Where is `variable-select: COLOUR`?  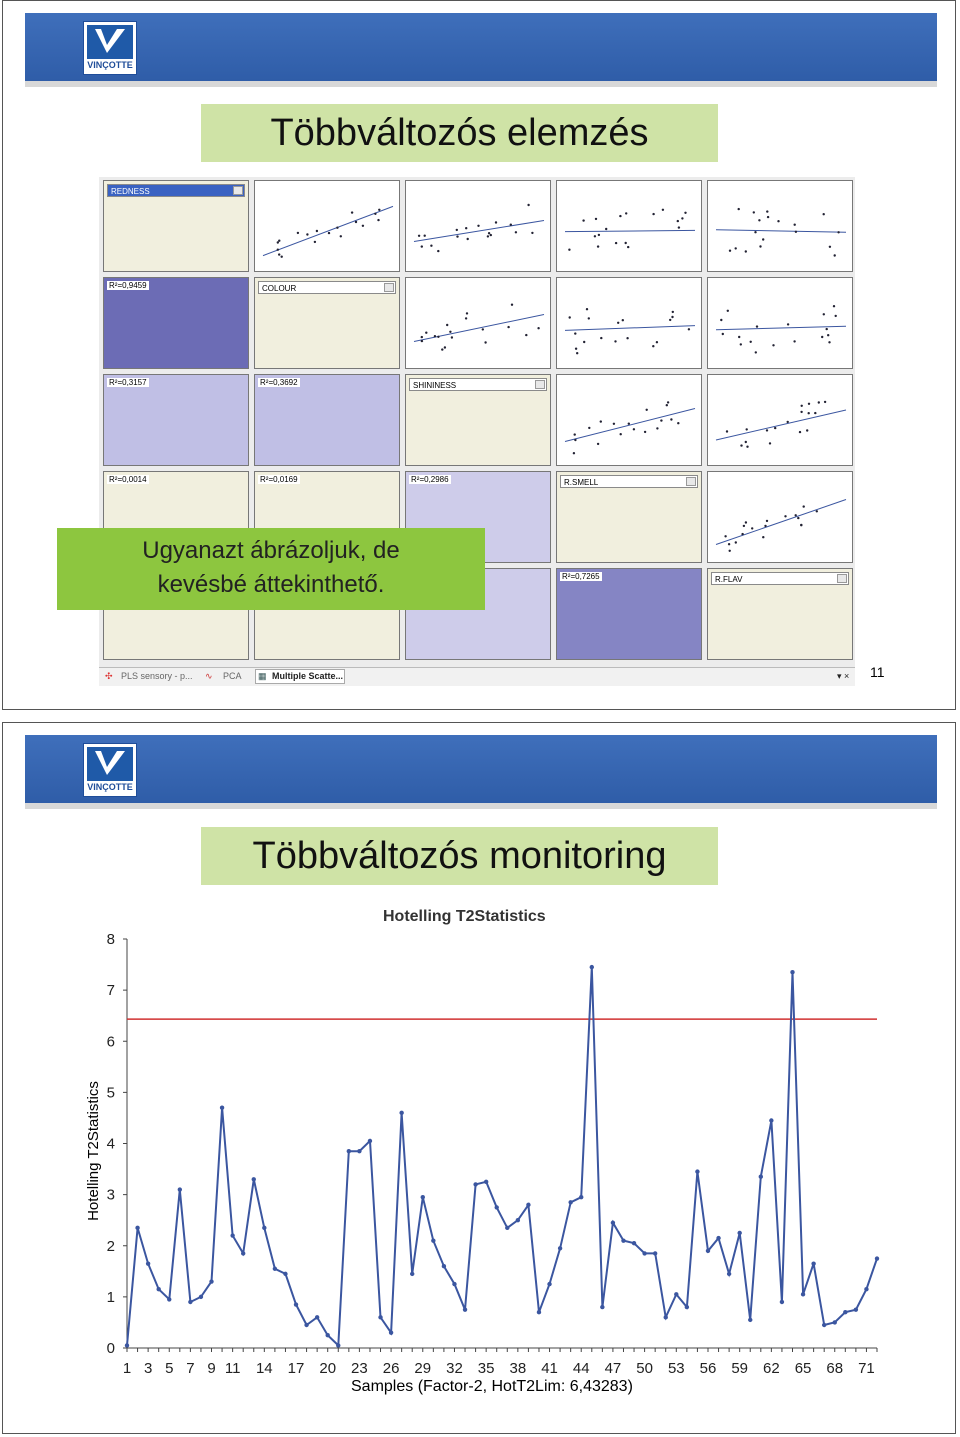
variable-select: COLOUR is located at coordinates (327, 287).